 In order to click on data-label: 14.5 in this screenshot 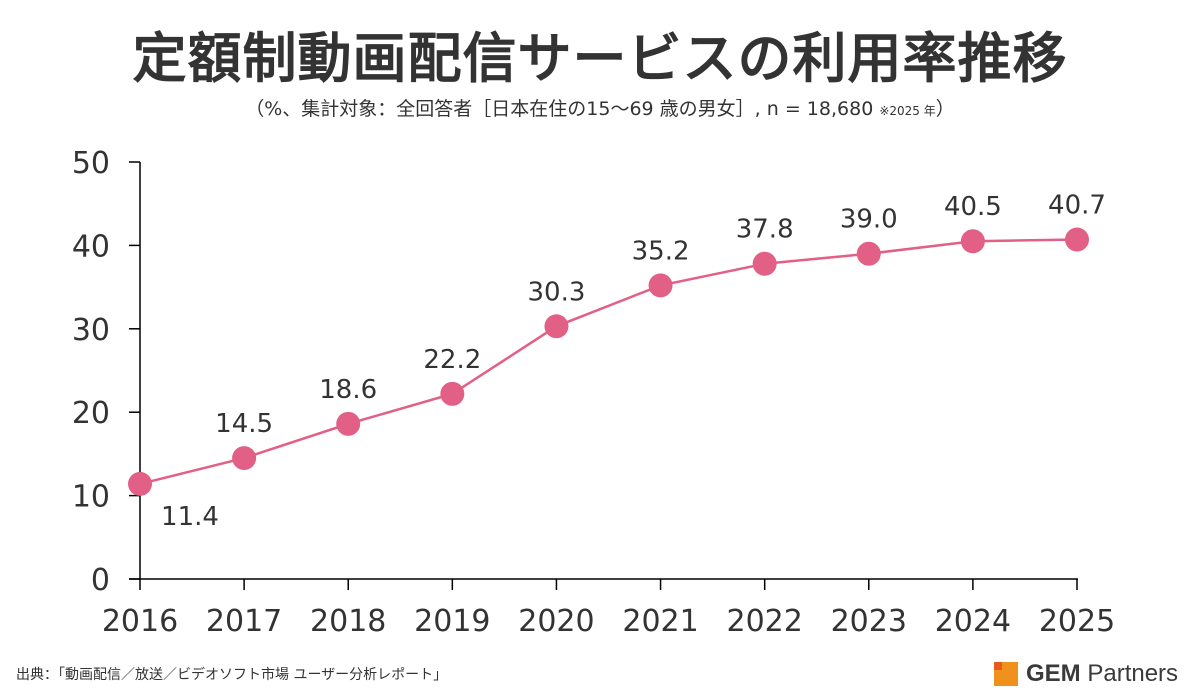, I will do `click(244, 424)`.